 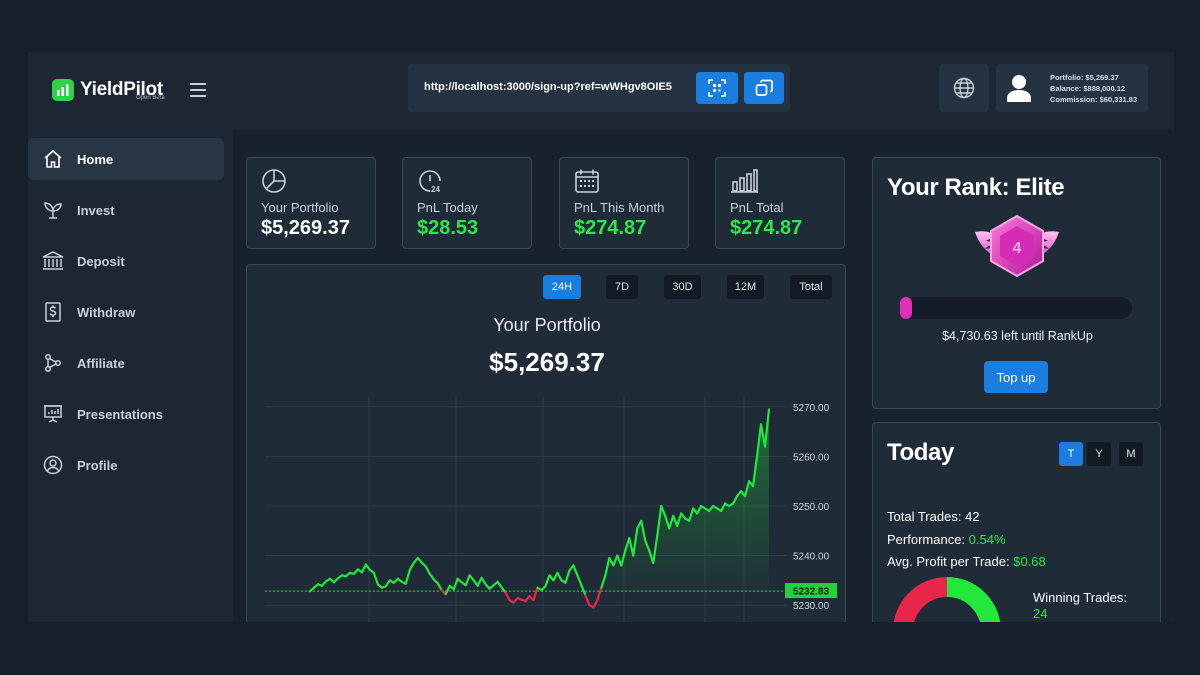 I want to click on avg-profit-value: $0.68, so click(x=1029, y=561).